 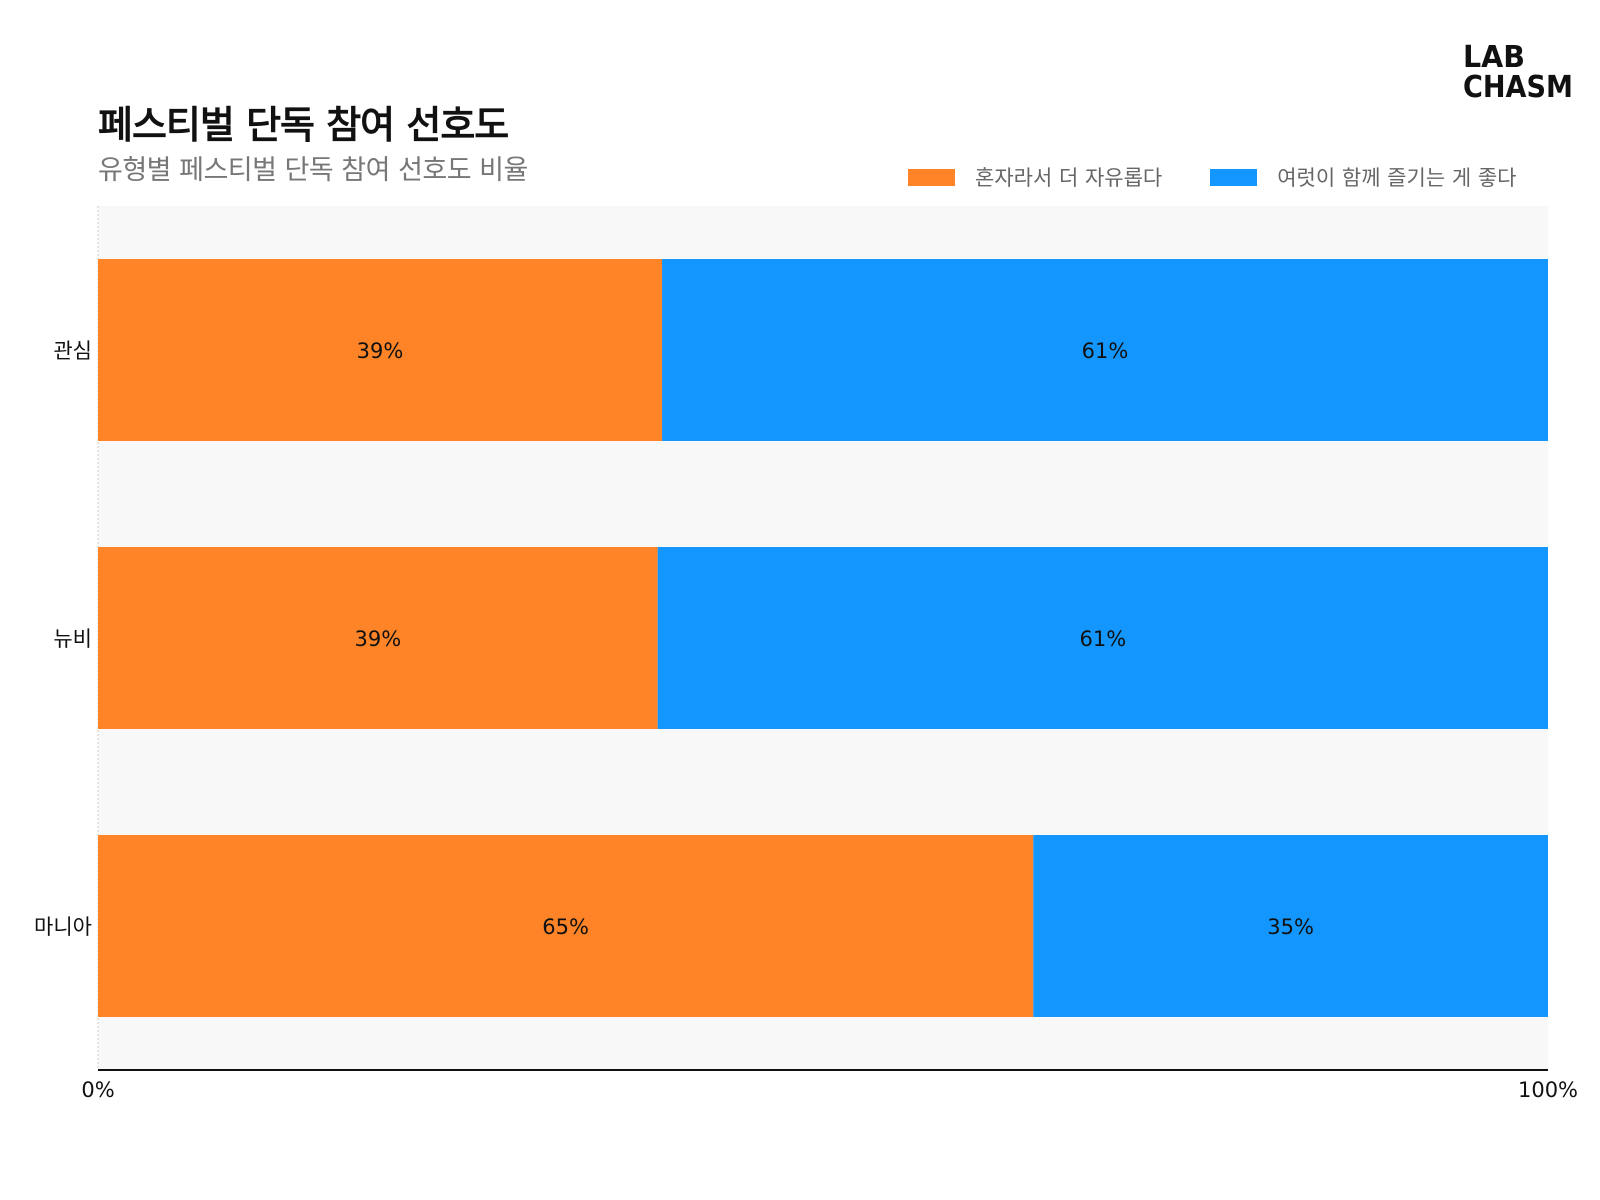 What do you see at coordinates (303, 125) in the screenshot?
I see `chart-title: 페스티벌 단독 참여 선호도` at bounding box center [303, 125].